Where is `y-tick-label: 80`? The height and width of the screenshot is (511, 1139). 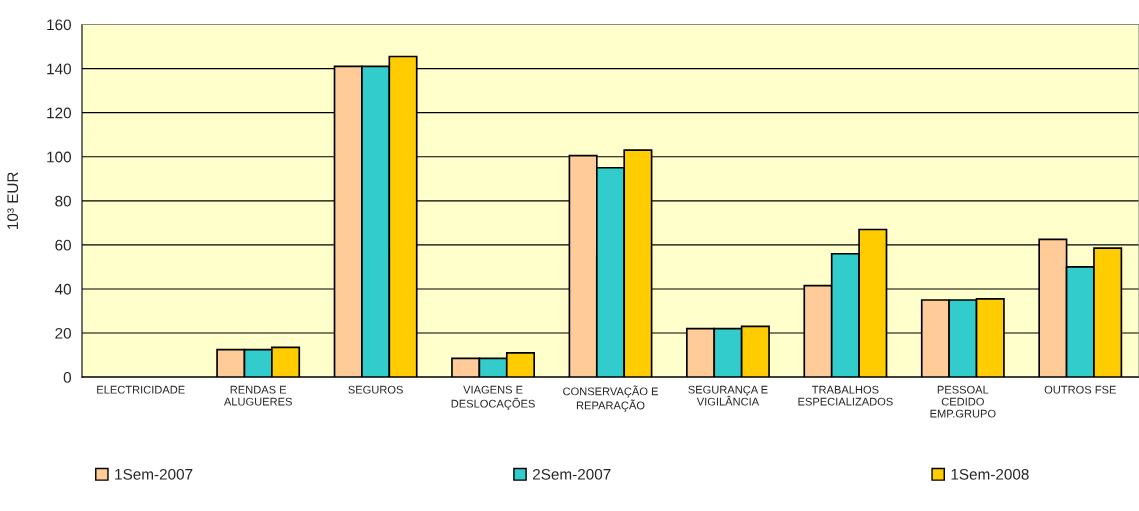 y-tick-label: 80 is located at coordinates (63, 201).